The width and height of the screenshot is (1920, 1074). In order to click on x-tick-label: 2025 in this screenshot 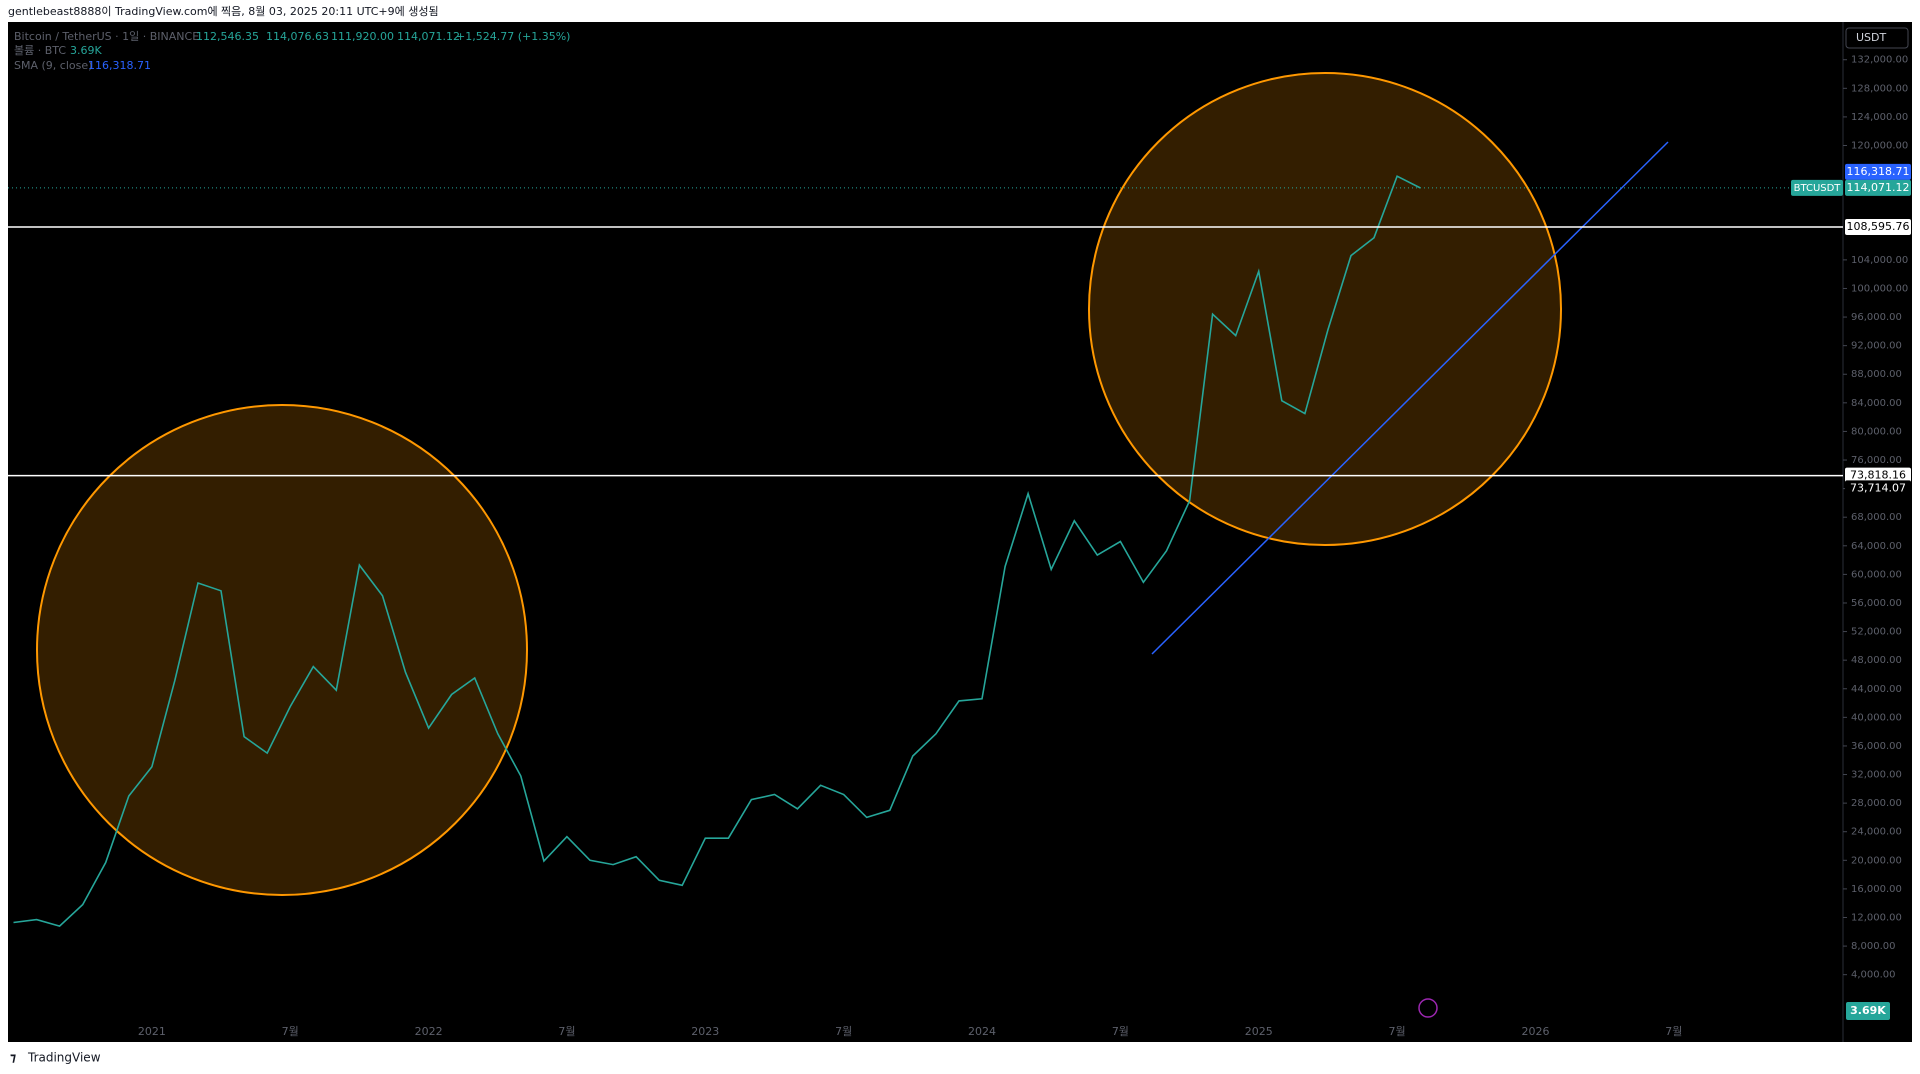, I will do `click(1259, 1031)`.